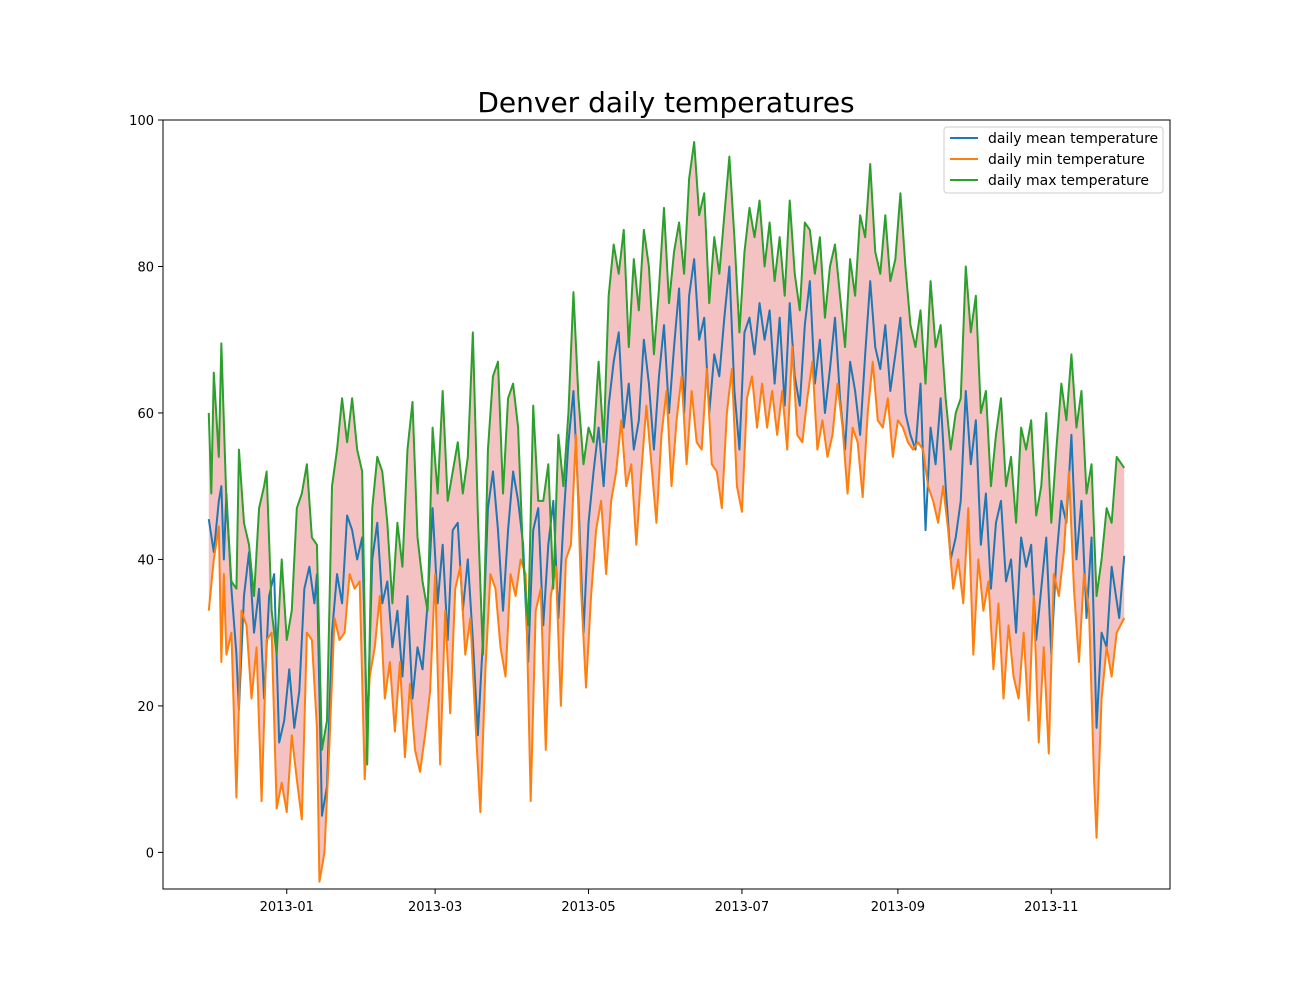  I want to click on x-tick-label: 2013-05, so click(588, 907).